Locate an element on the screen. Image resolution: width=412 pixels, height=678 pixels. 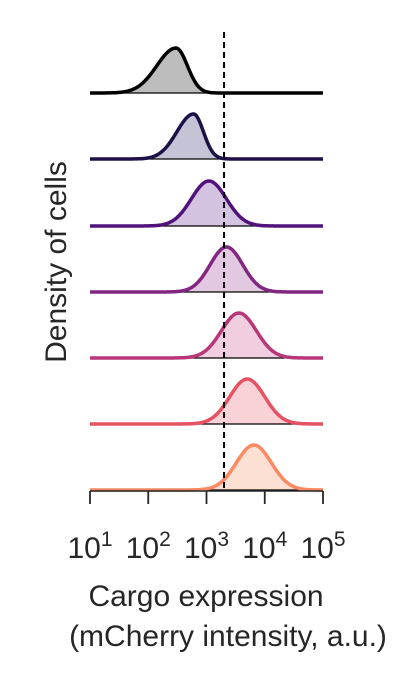
x-tick-label: 10¹ is located at coordinates (89, 546).